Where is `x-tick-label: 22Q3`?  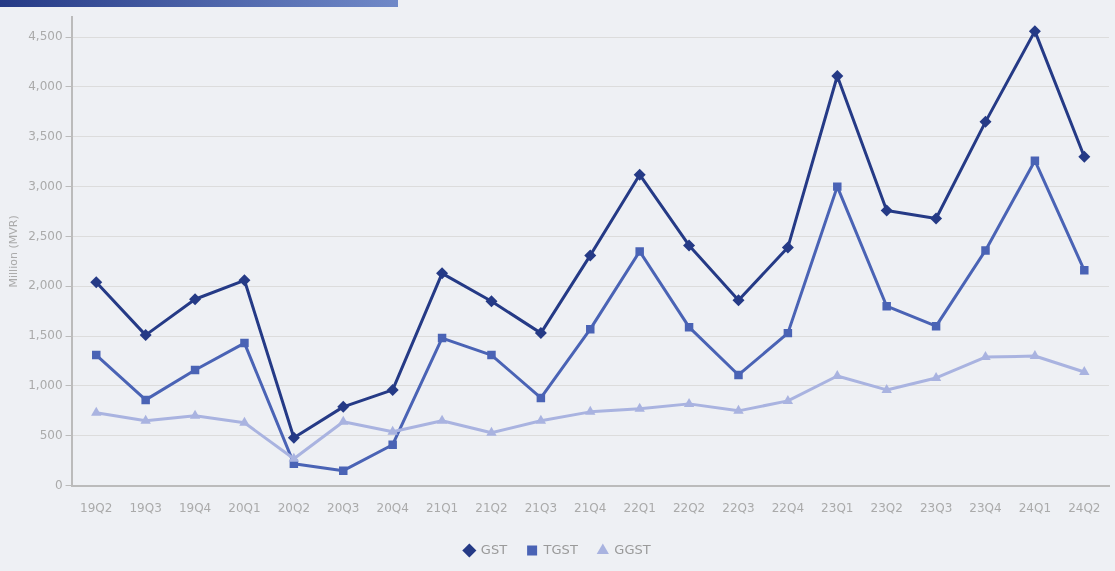 x-tick-label: 22Q3 is located at coordinates (738, 507).